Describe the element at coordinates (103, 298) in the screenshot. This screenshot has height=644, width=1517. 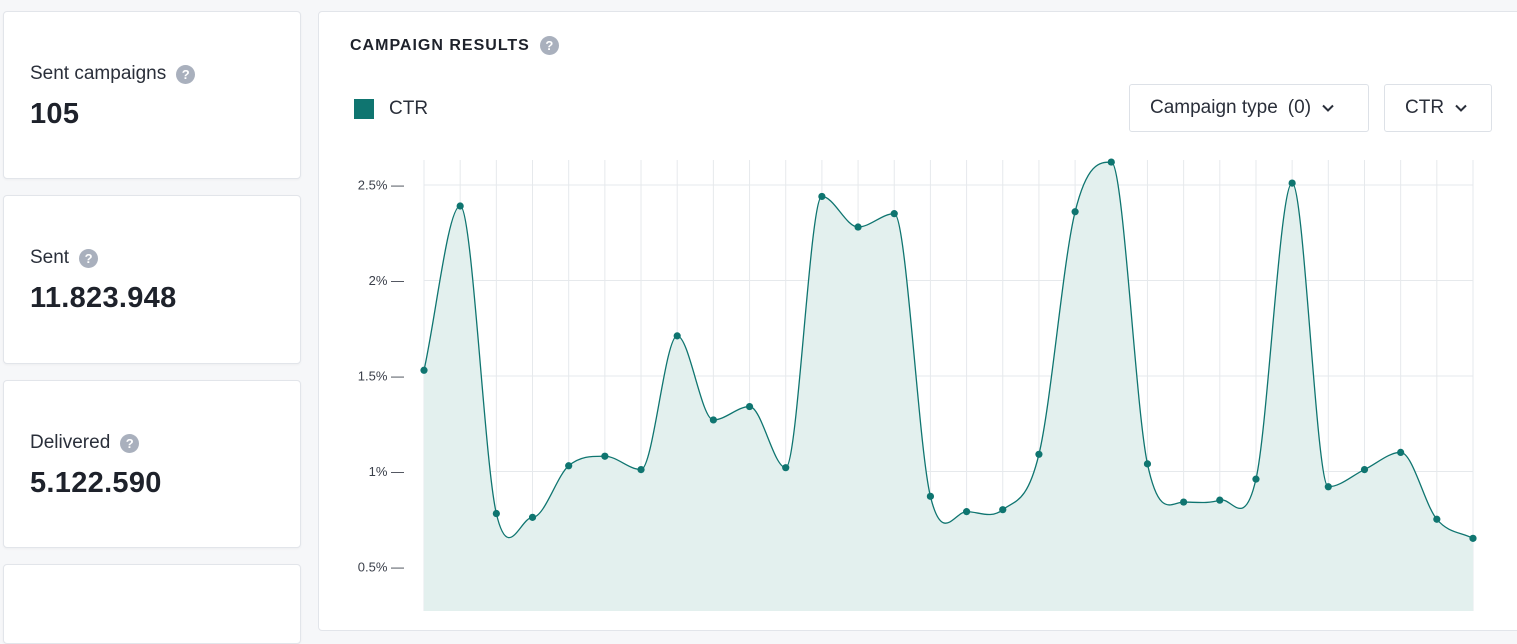
I see `stat-value: 11.823.948` at that location.